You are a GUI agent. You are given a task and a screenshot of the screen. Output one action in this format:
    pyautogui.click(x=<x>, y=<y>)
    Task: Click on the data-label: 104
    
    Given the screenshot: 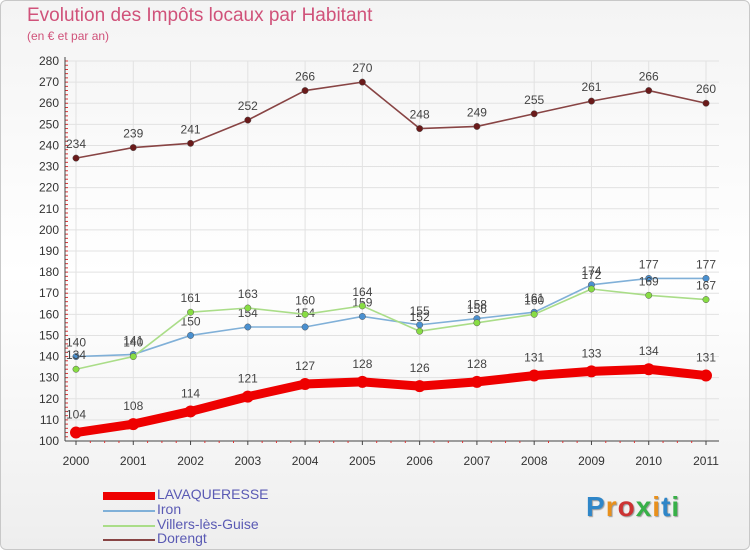 What is the action you would take?
    pyautogui.click(x=76, y=415)
    